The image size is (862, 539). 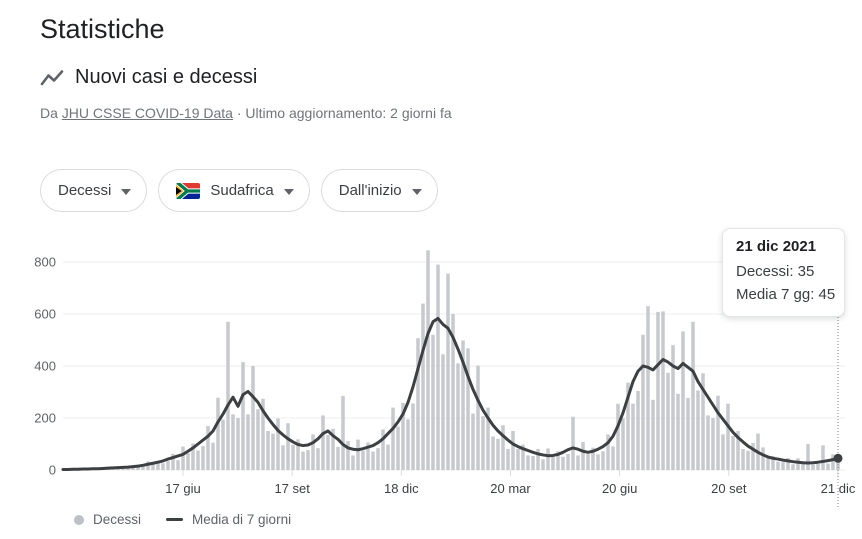 What do you see at coordinates (619, 488) in the screenshot?
I see `svg-text: 20 giu` at bounding box center [619, 488].